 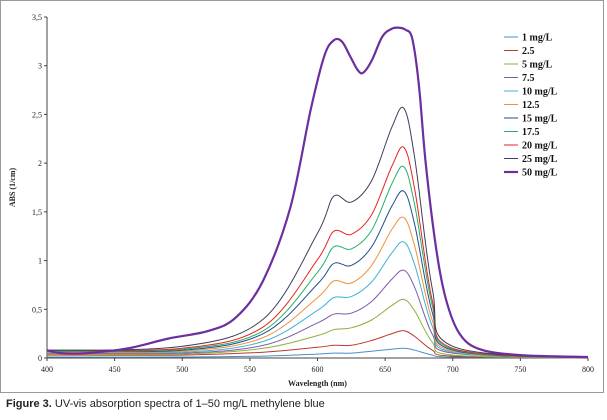 I want to click on y-axis-title: ABS (1/cm), so click(x=12, y=188).